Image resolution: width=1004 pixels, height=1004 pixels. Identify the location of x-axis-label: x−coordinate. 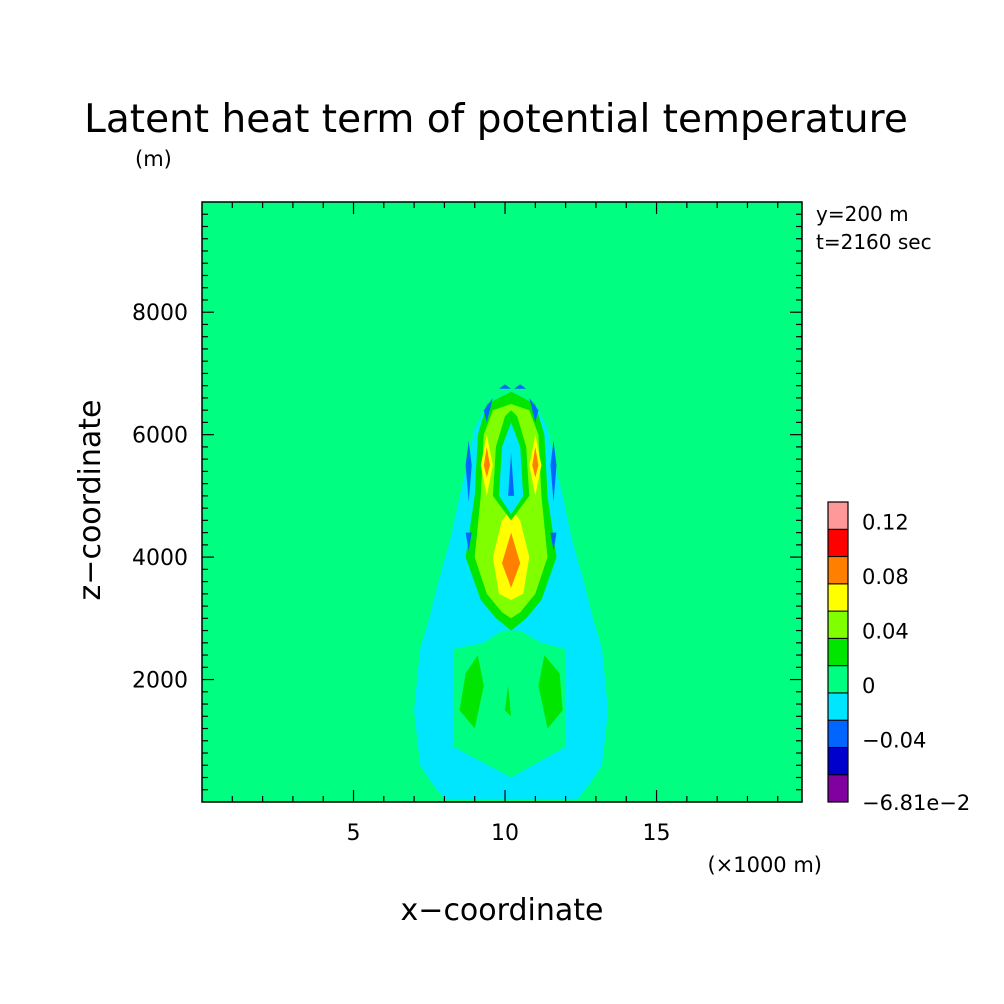
(502, 910).